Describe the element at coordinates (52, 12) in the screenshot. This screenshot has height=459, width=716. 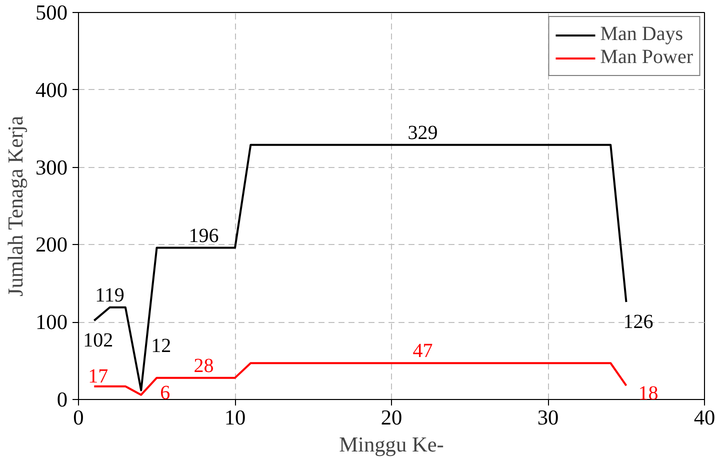
I see `y-tick-label: 500` at that location.